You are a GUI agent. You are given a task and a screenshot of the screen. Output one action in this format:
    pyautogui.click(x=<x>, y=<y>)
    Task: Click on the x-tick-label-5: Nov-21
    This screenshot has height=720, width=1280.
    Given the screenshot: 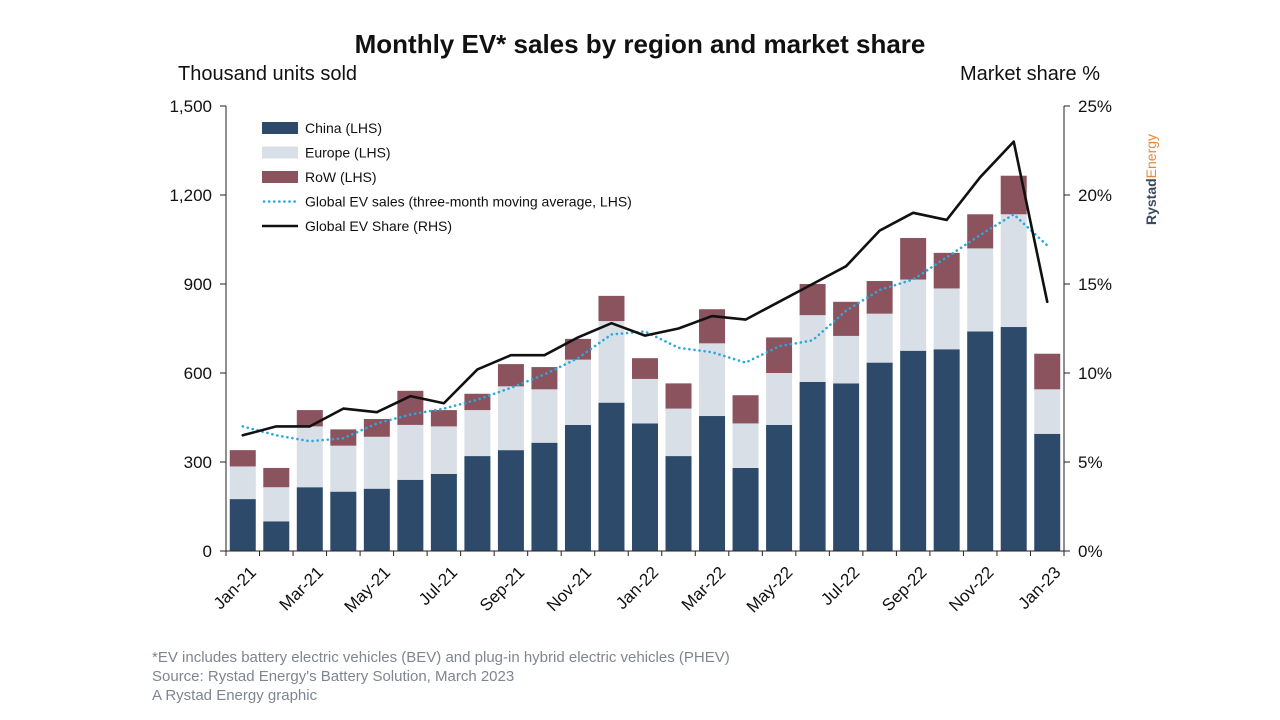 What is the action you would take?
    pyautogui.click(x=569, y=589)
    